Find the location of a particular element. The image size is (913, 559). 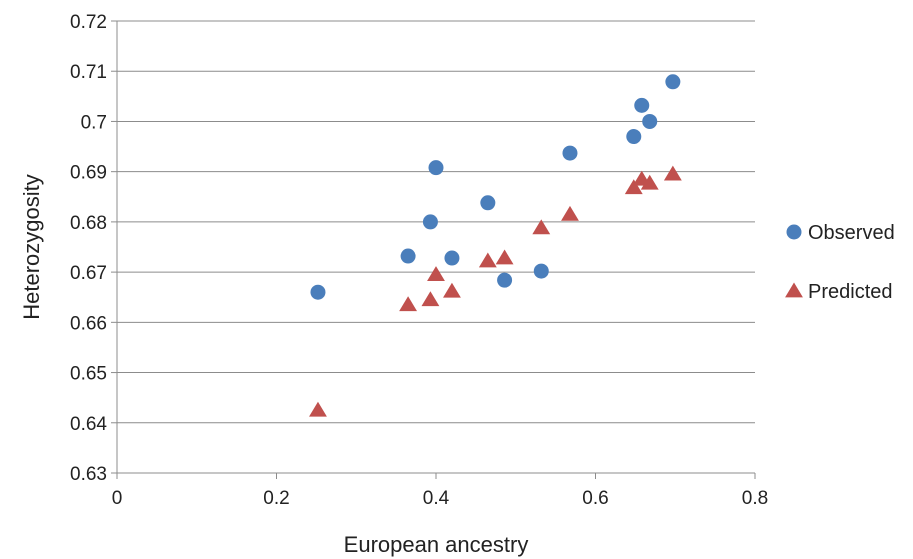

x-tick-label: 0.6 is located at coordinates (595, 498).